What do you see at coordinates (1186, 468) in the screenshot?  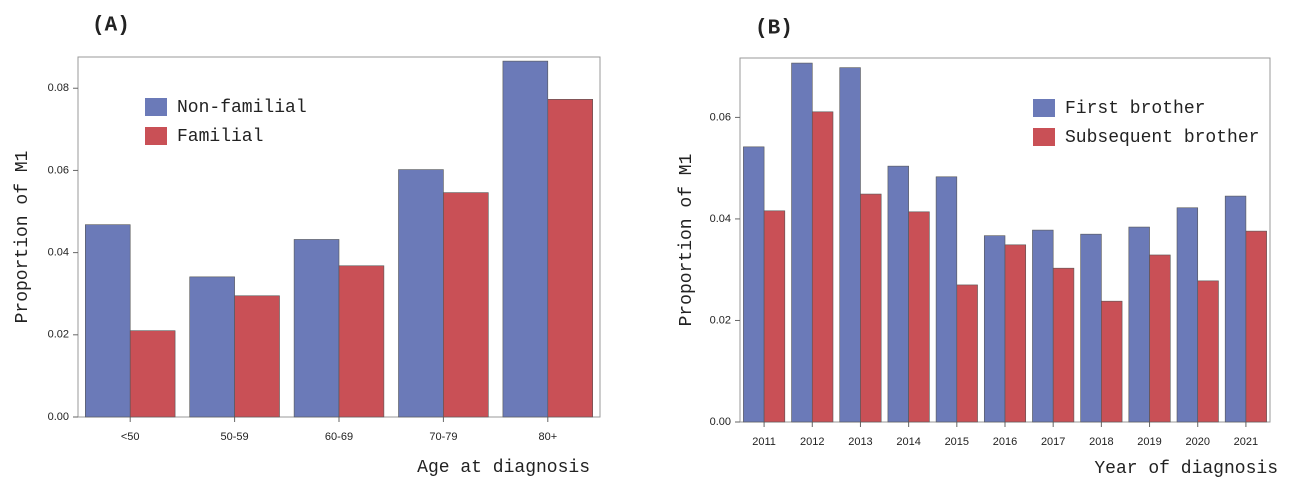 I see `x-axis-label: Year of diagnosis` at bounding box center [1186, 468].